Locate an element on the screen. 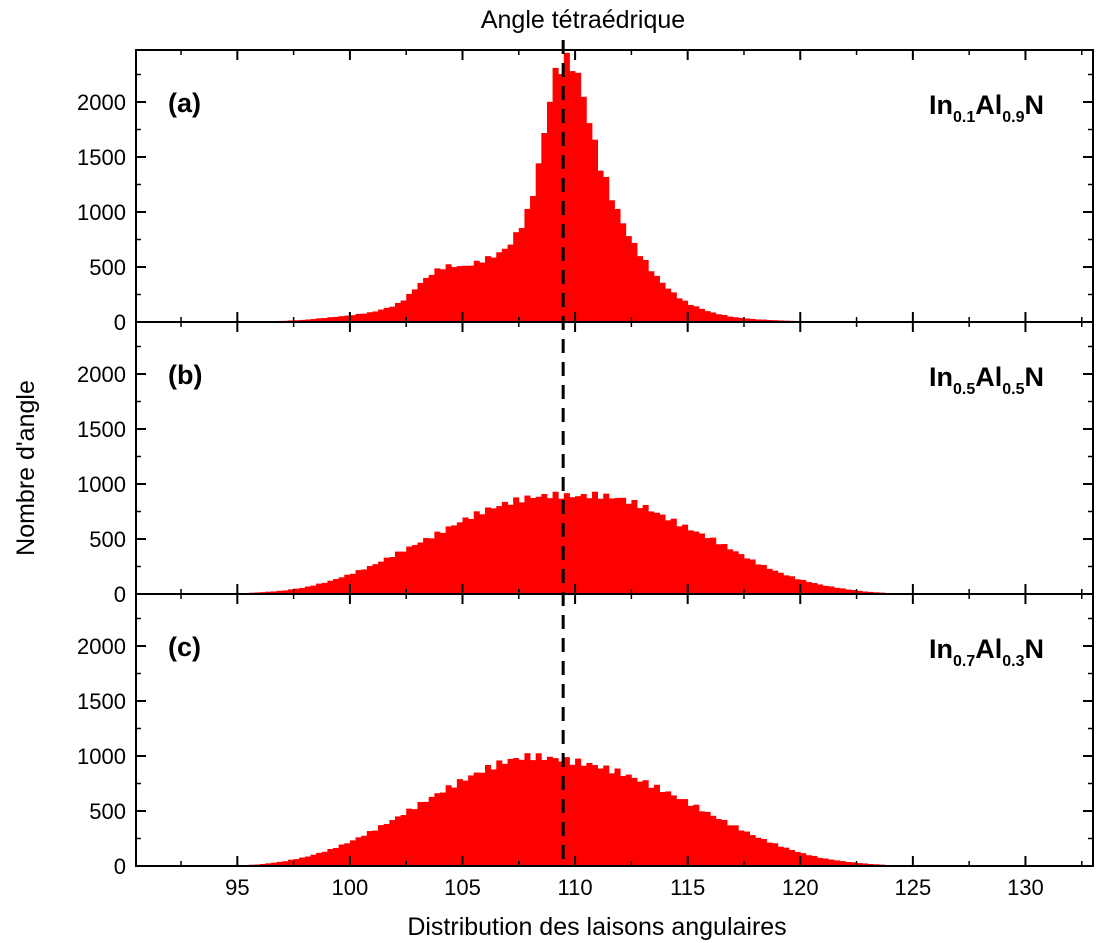 Image resolution: width=1097 pixels, height=943 pixels. y-tick-label: 1000 is located at coordinates (101, 756).